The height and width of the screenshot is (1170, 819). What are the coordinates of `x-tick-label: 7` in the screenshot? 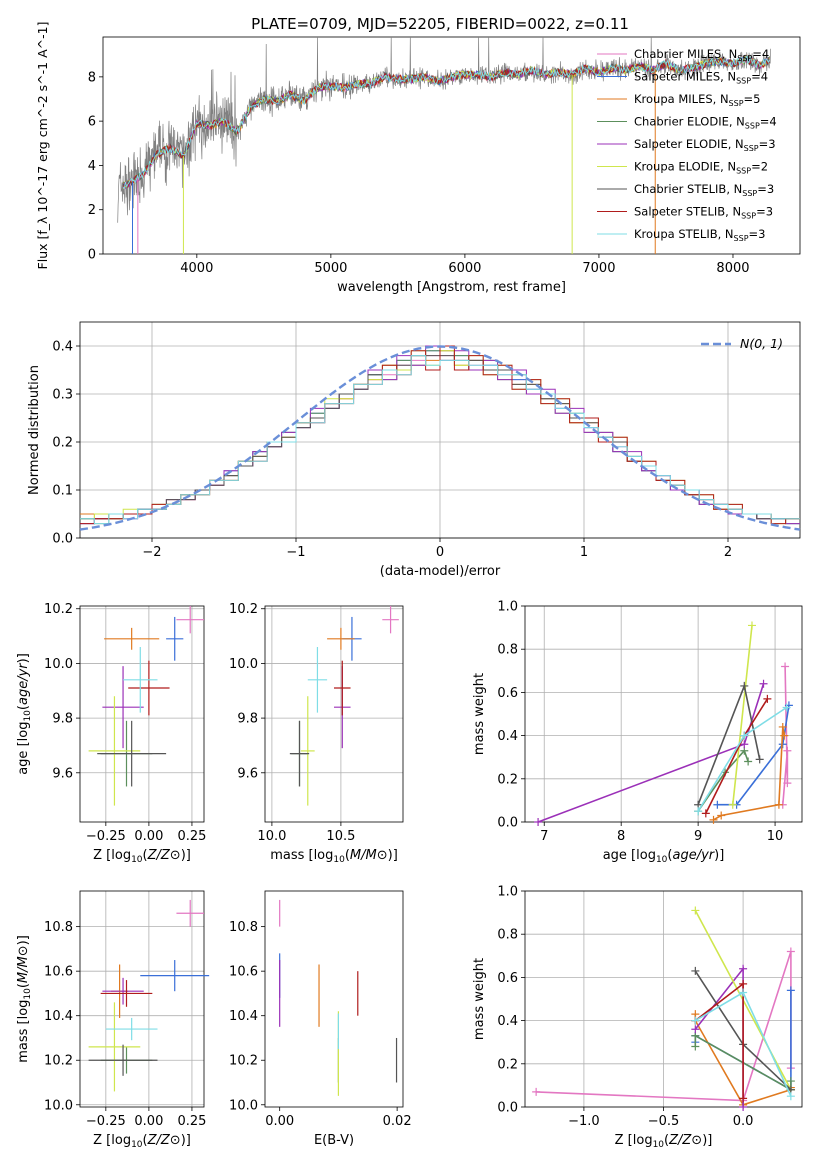 It's located at (544, 836).